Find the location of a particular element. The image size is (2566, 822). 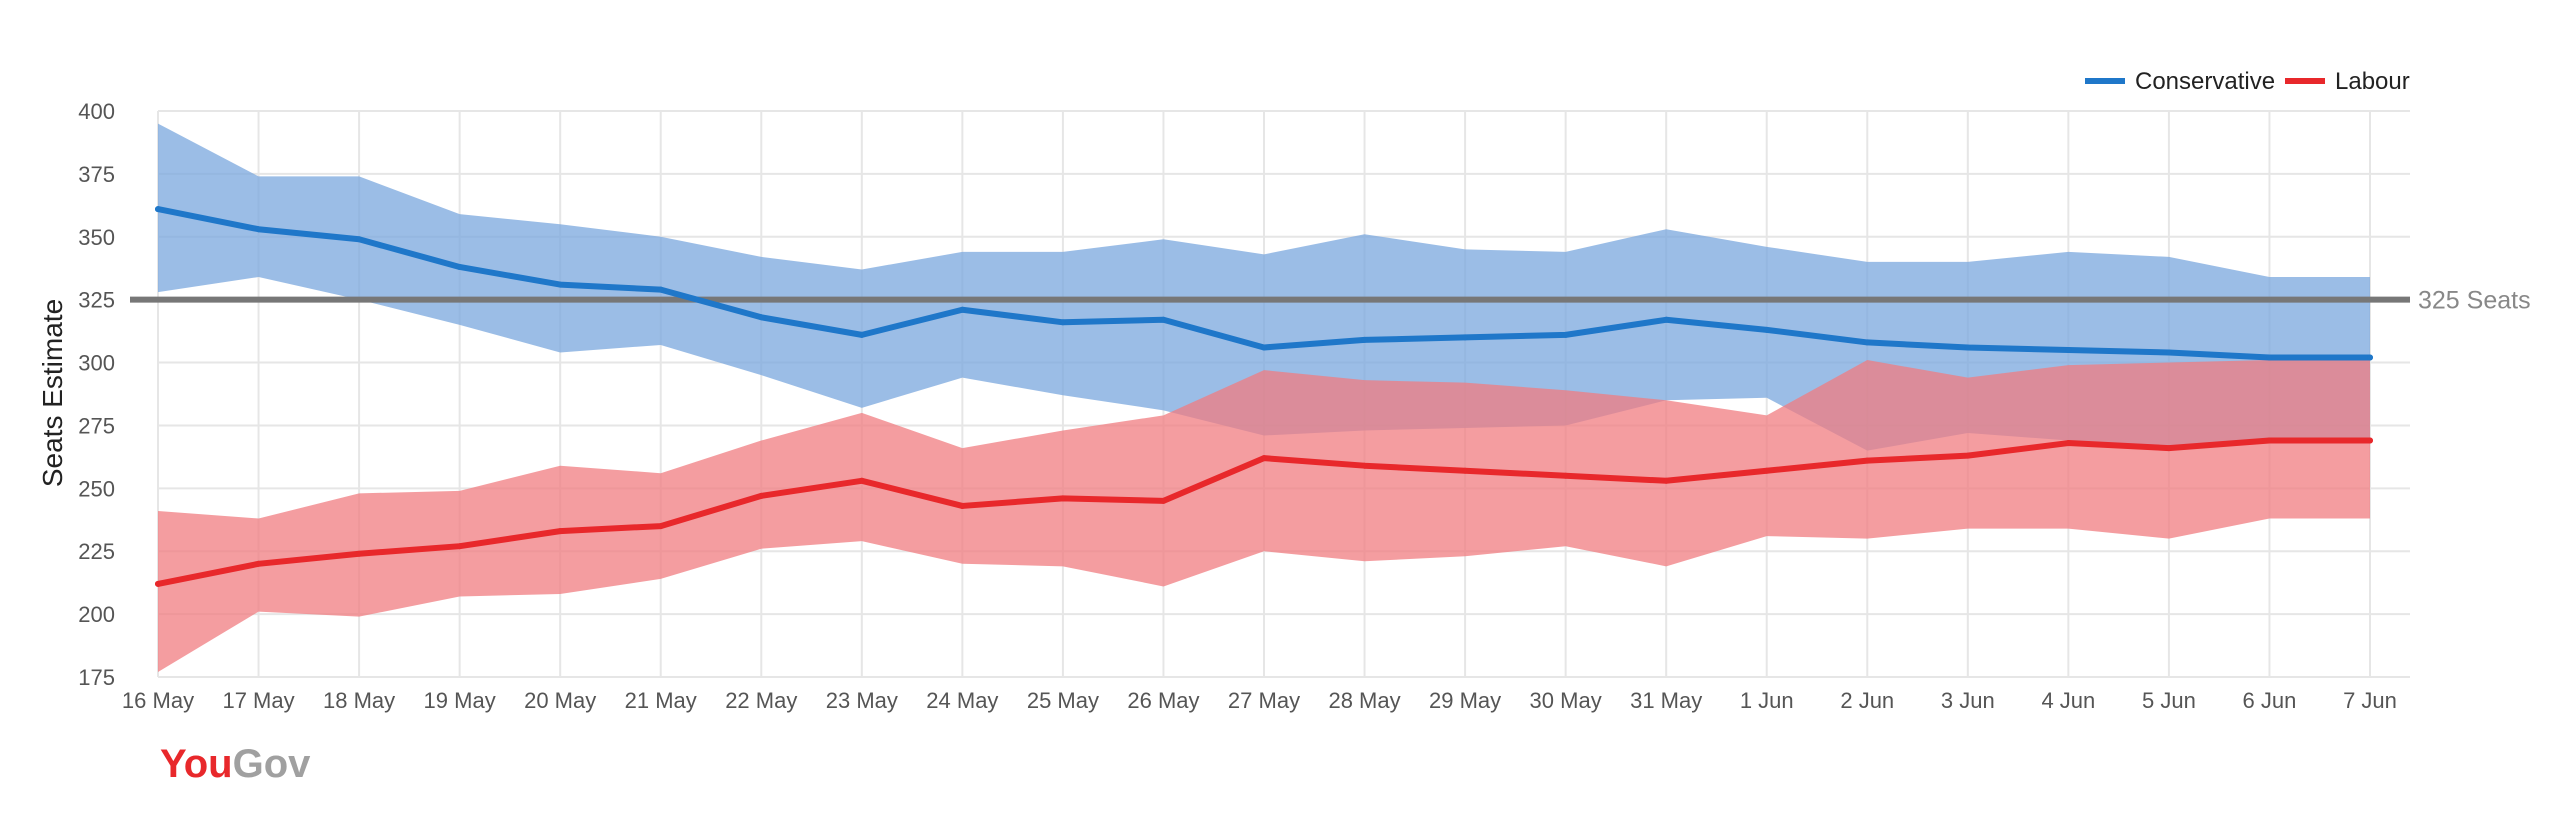

x-tick-label: 28 May is located at coordinates (1364, 700).